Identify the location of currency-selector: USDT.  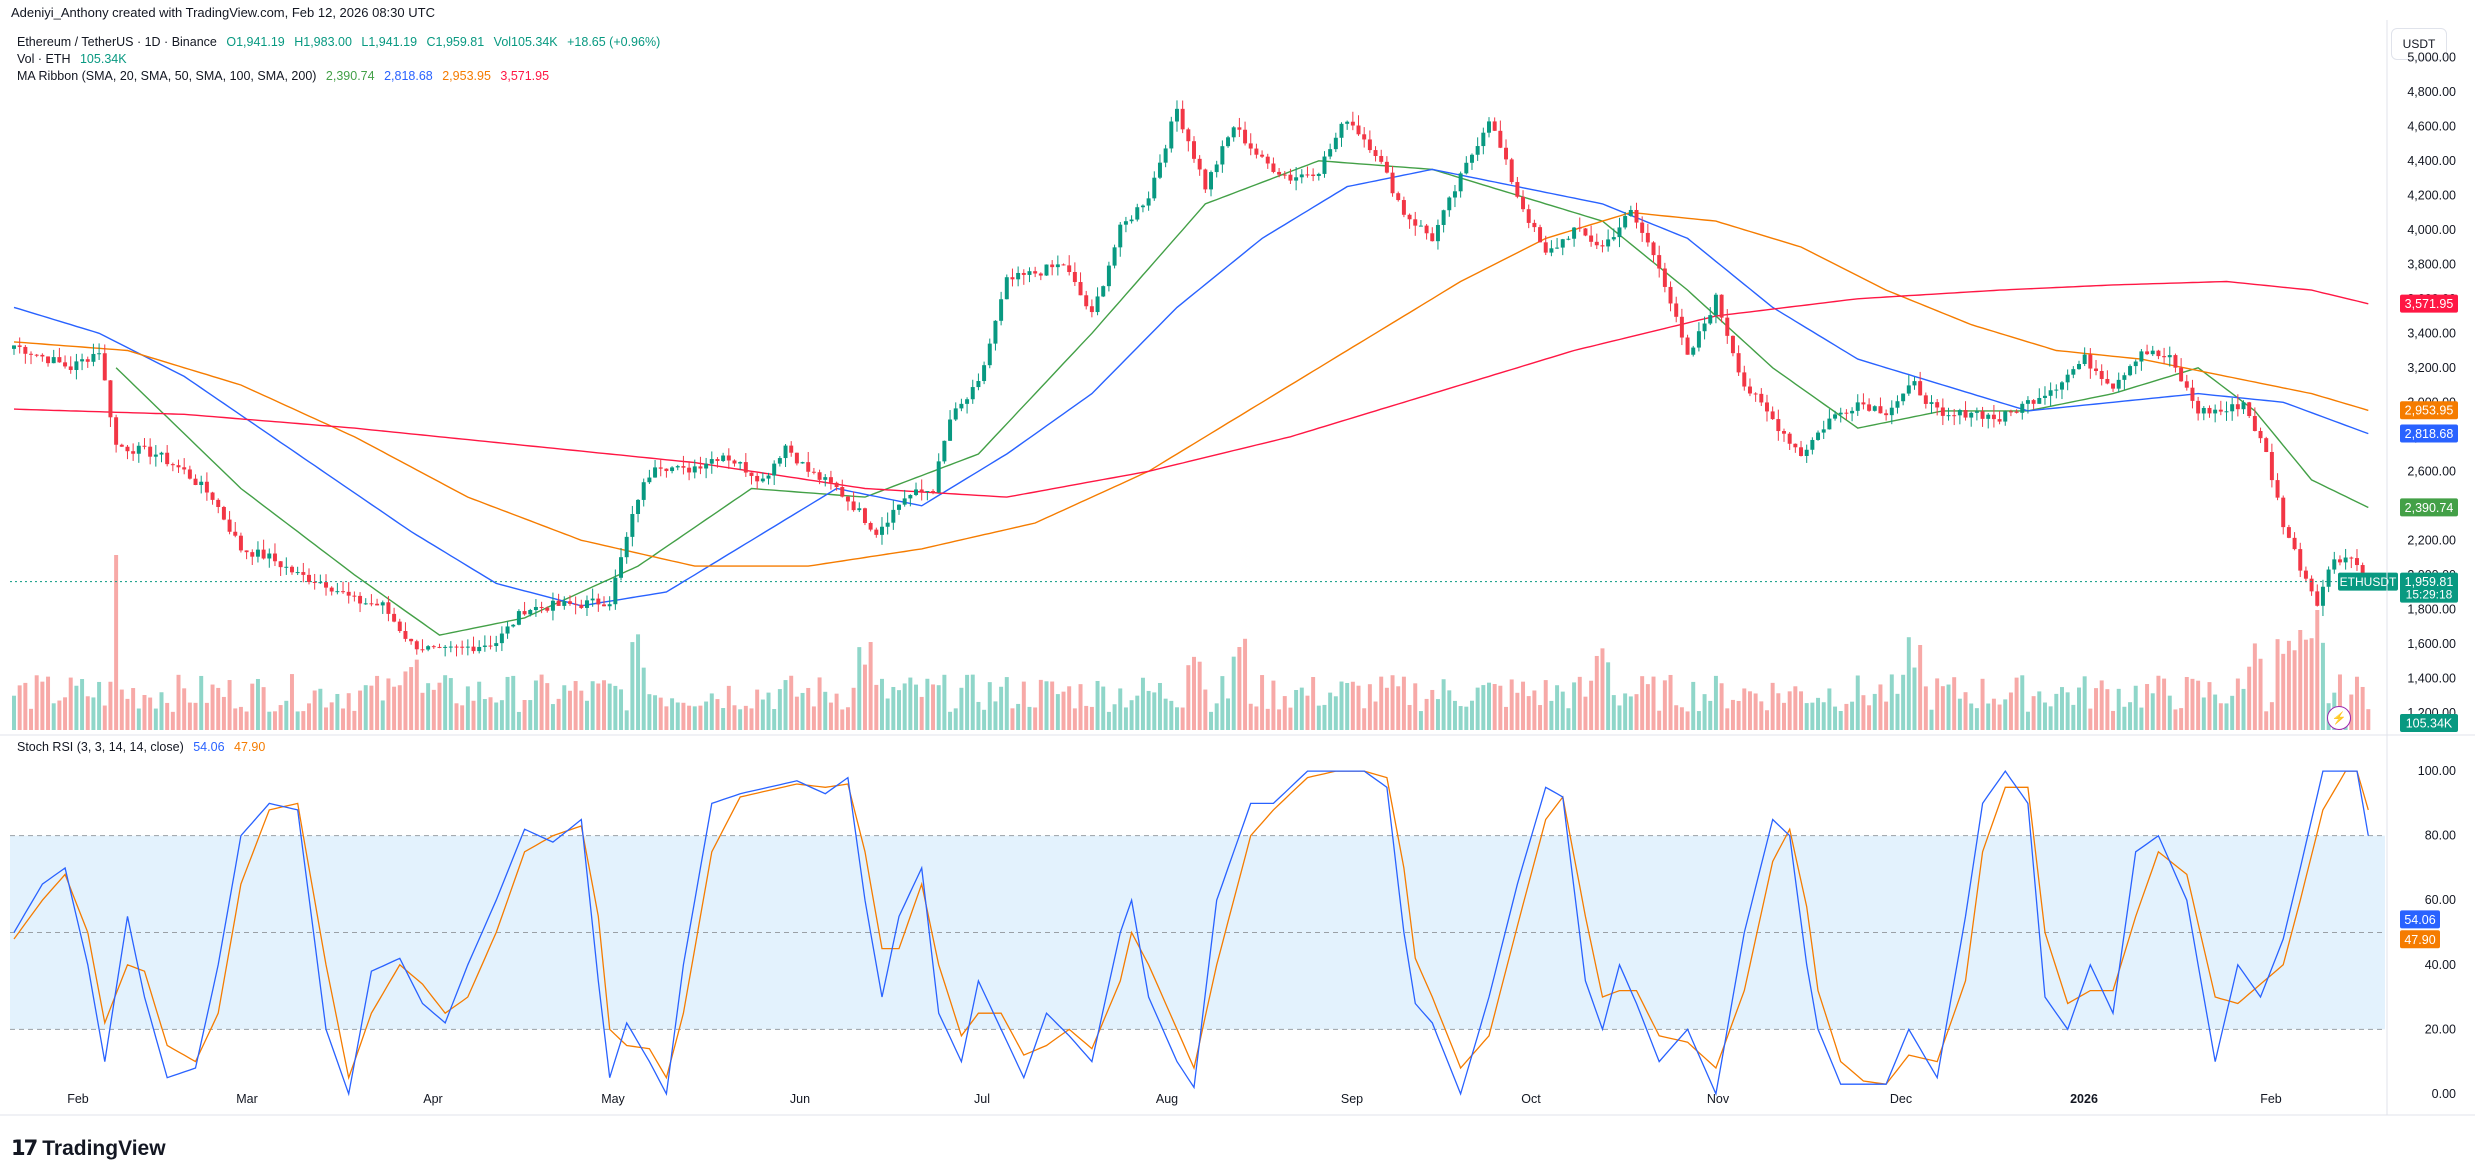
(2419, 44).